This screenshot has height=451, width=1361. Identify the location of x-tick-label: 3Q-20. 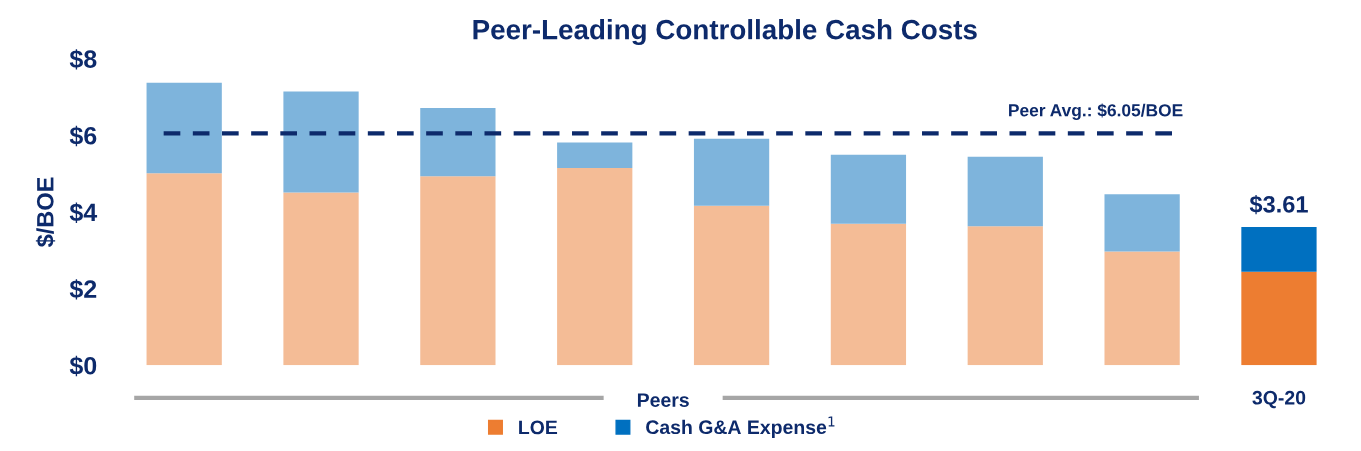
(1279, 399).